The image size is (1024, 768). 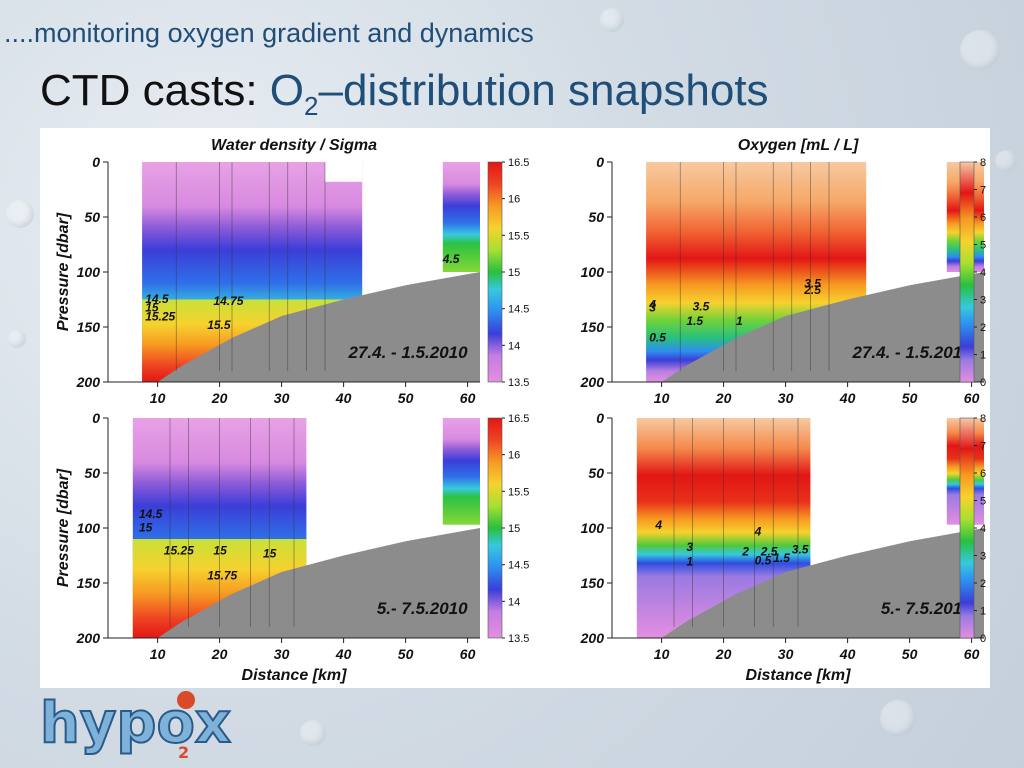 I want to click on colorbar-tick-label: 16.5, so click(x=518, y=419).